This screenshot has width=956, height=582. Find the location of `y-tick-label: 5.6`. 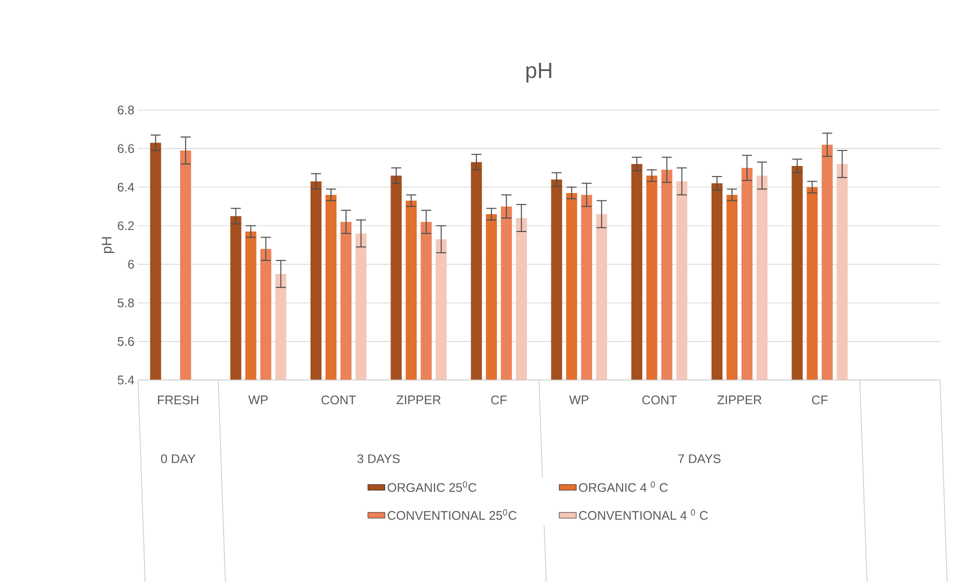

y-tick-label: 5.6 is located at coordinates (126, 341).